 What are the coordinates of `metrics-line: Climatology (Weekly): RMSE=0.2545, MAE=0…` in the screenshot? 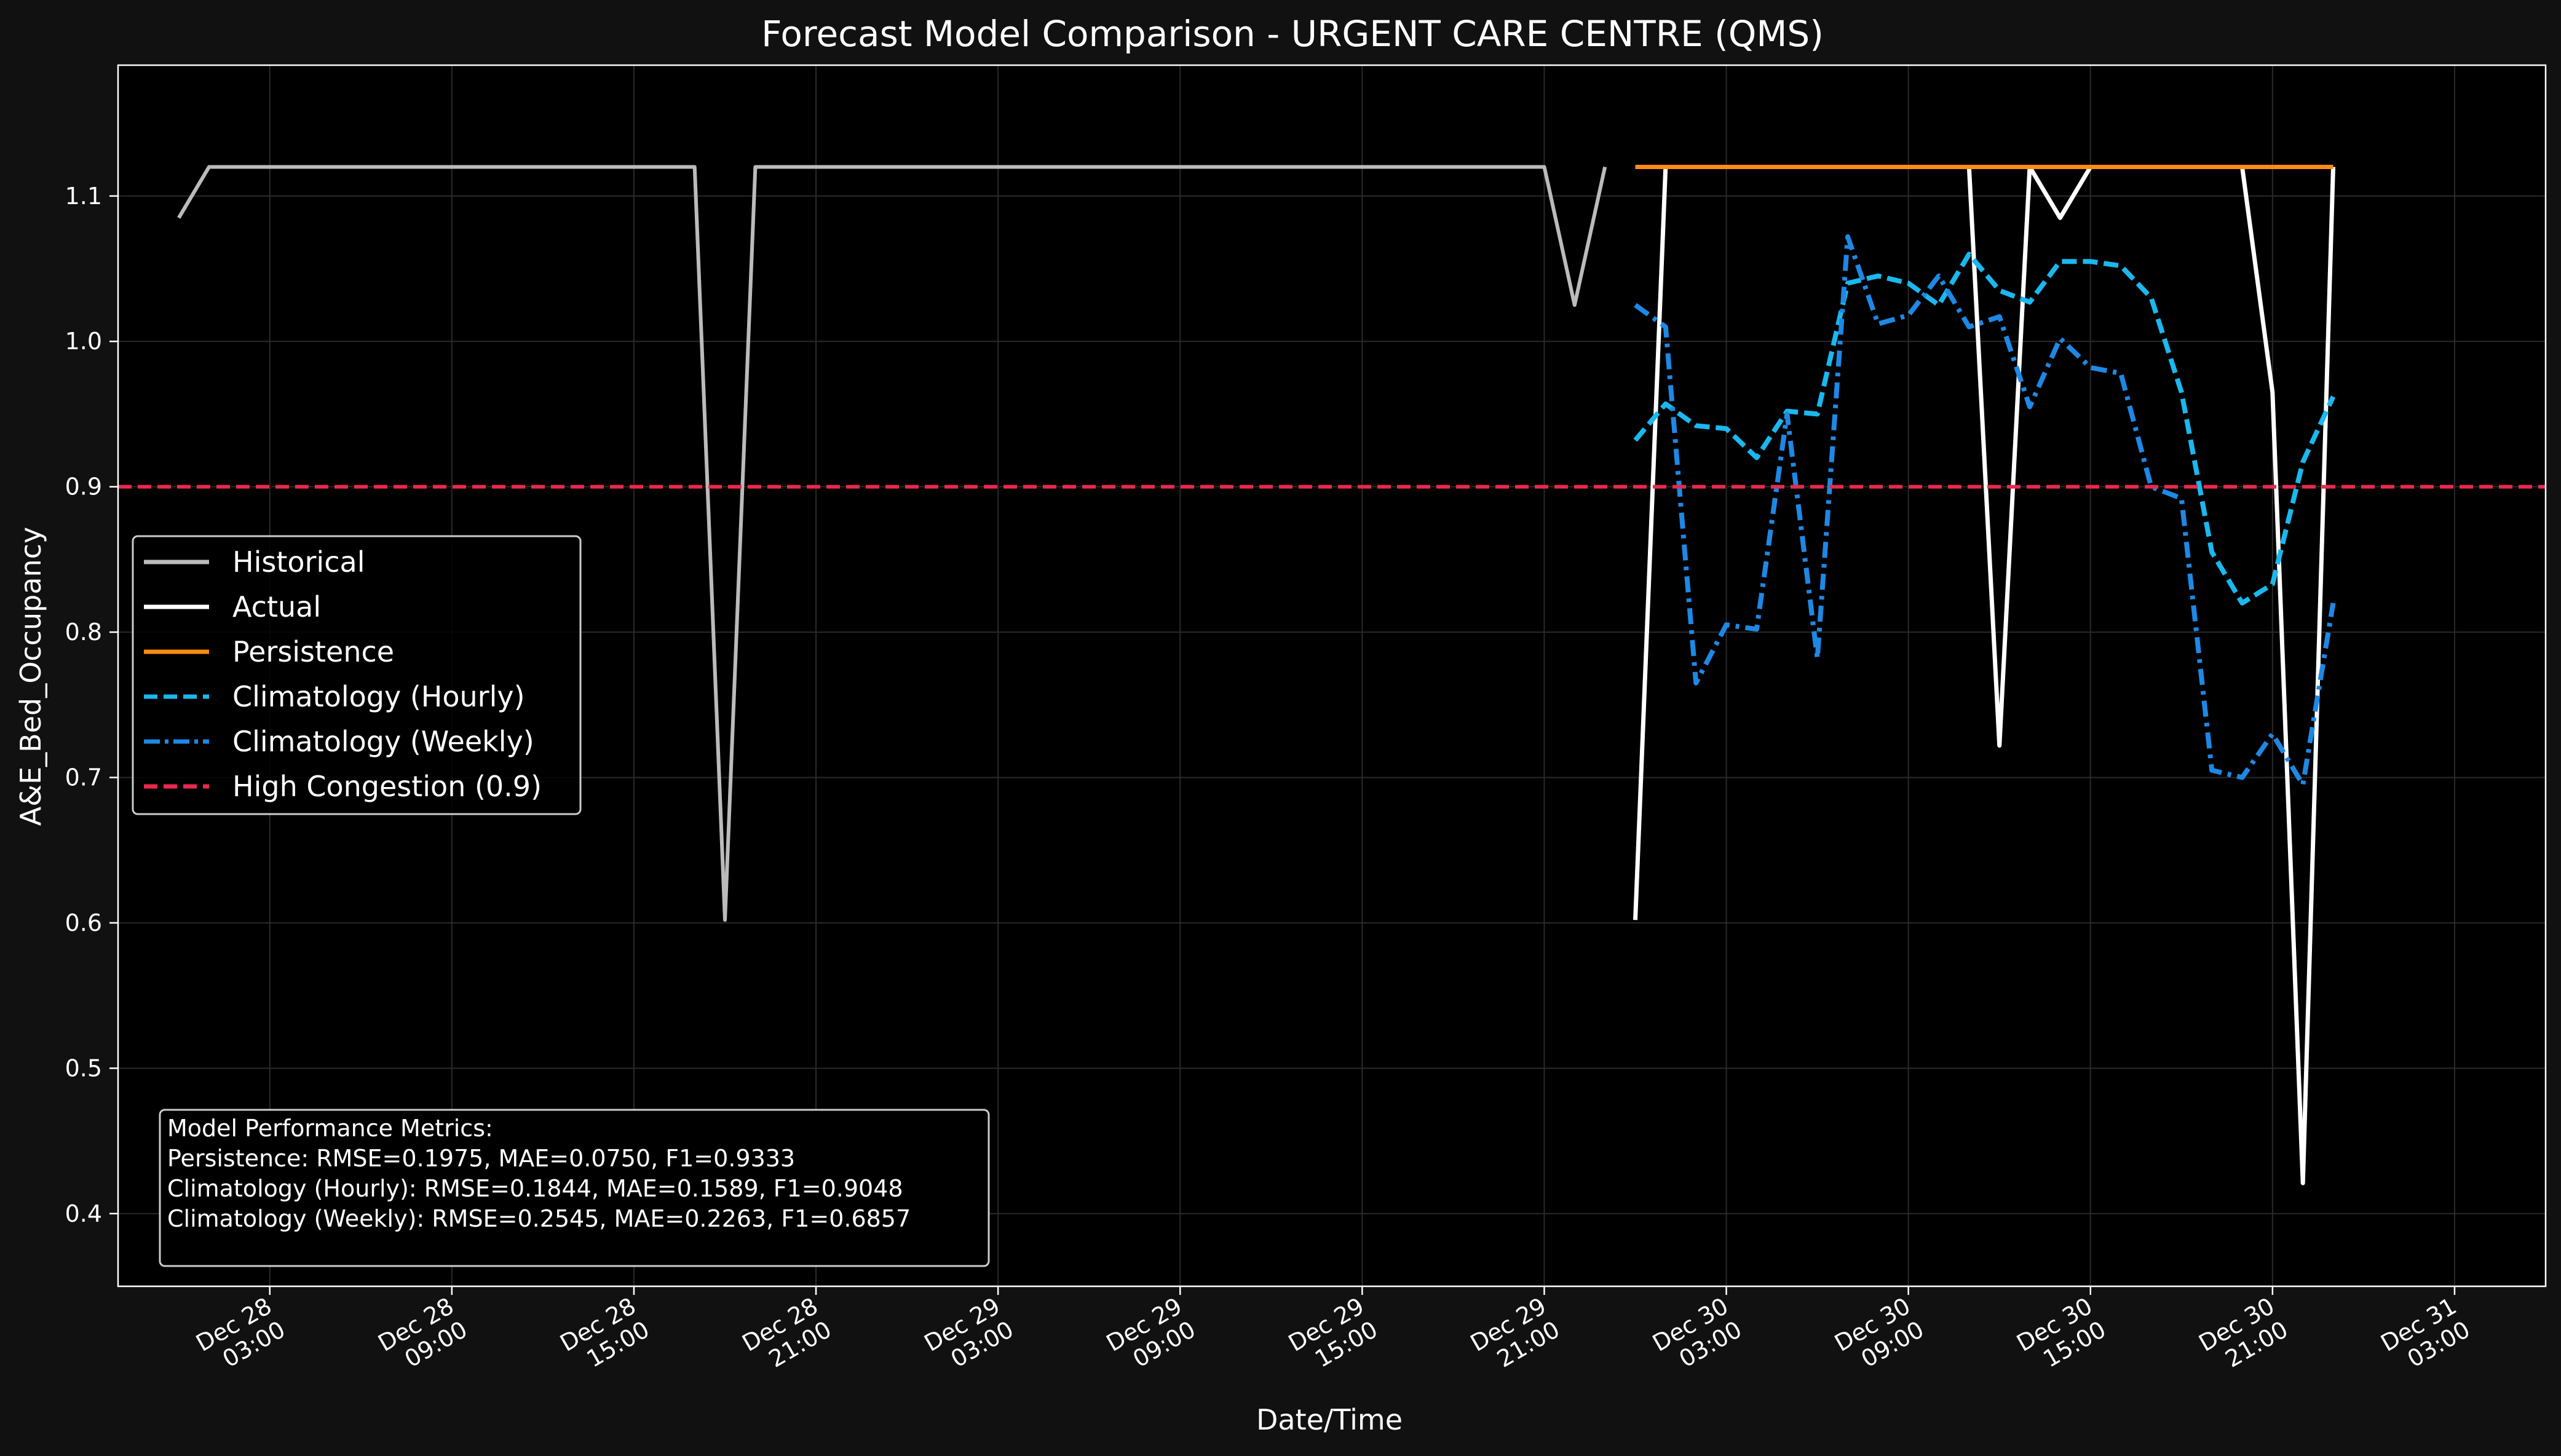 It's located at (539, 1218).